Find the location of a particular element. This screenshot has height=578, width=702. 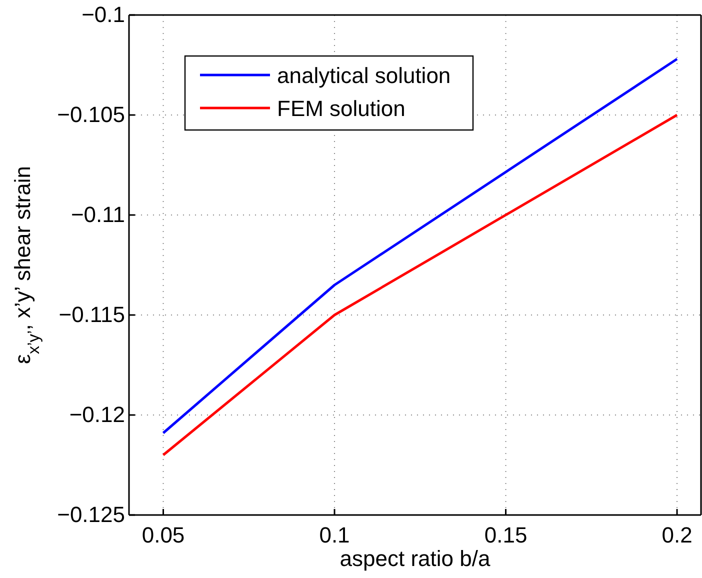

x-tick-label: 0.05 is located at coordinates (163, 535).